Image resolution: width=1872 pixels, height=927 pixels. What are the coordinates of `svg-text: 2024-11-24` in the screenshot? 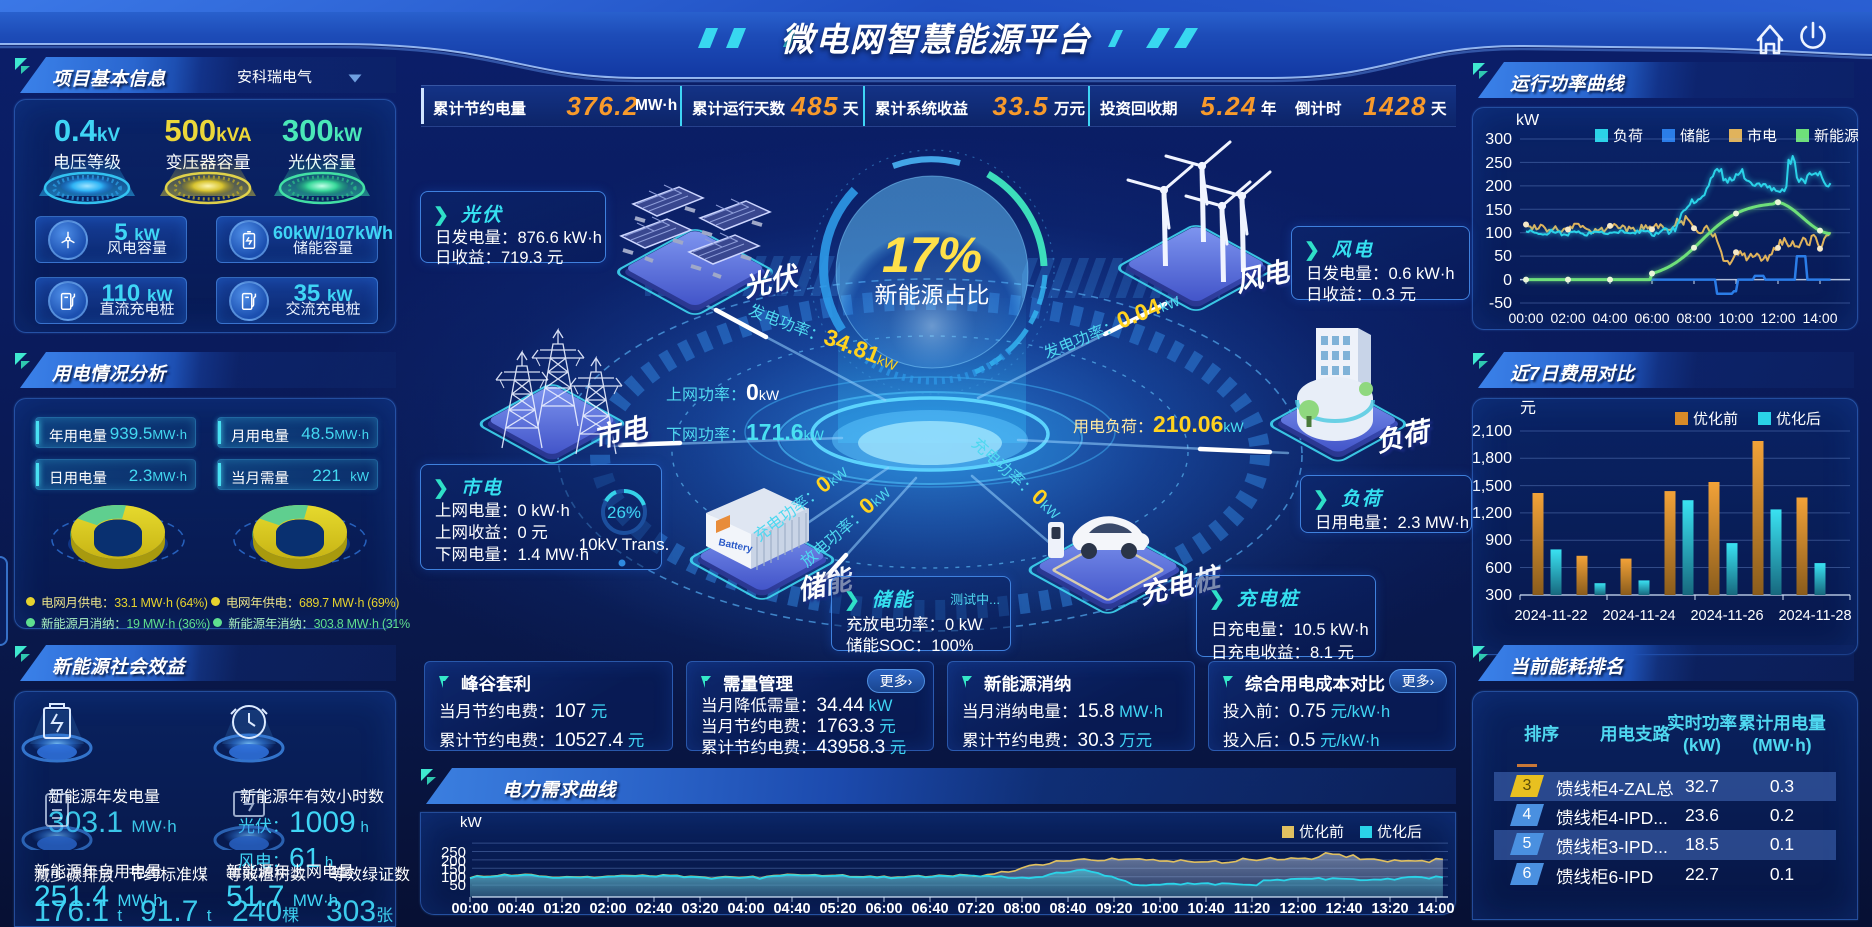 It's located at (1638, 616).